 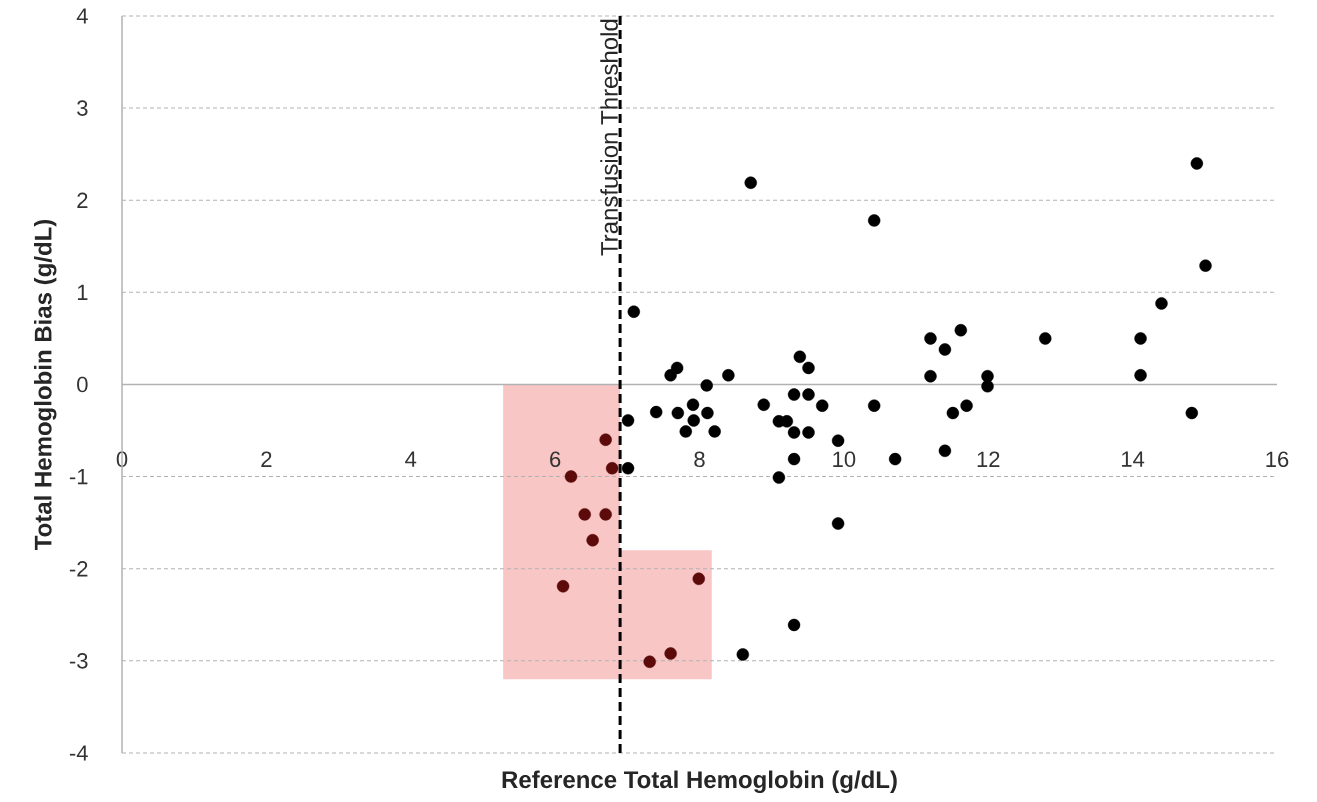 What do you see at coordinates (699, 459) in the screenshot?
I see `x-tick-label: 8` at bounding box center [699, 459].